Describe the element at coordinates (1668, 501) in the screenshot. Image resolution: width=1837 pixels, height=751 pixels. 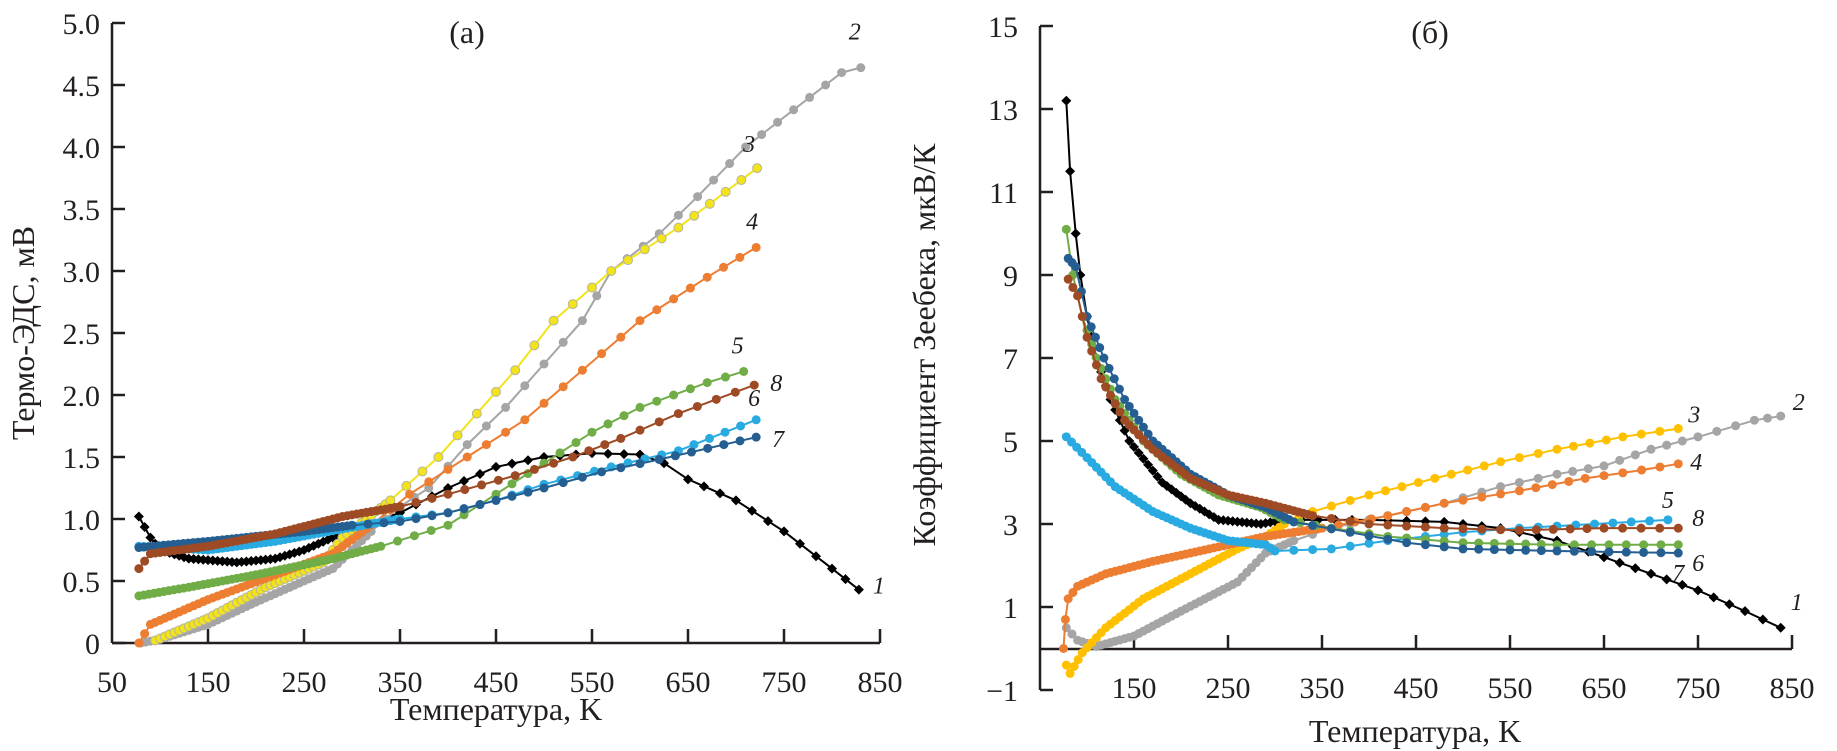
I see `curve-label-5: 5` at that location.